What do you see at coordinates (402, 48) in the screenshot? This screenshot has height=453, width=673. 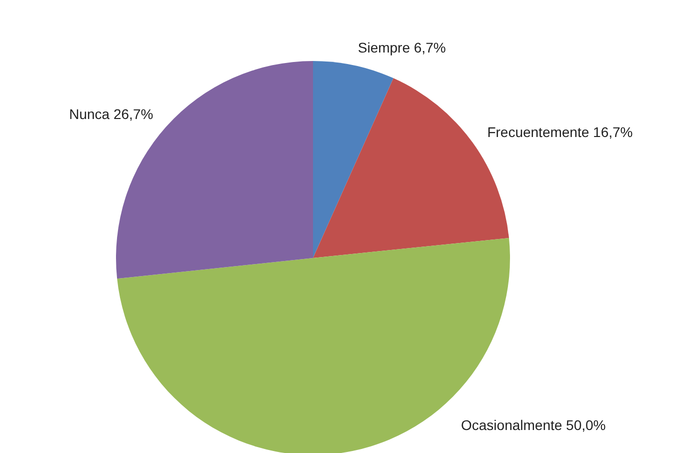 I see `slice-label: Siempre 6,7%` at bounding box center [402, 48].